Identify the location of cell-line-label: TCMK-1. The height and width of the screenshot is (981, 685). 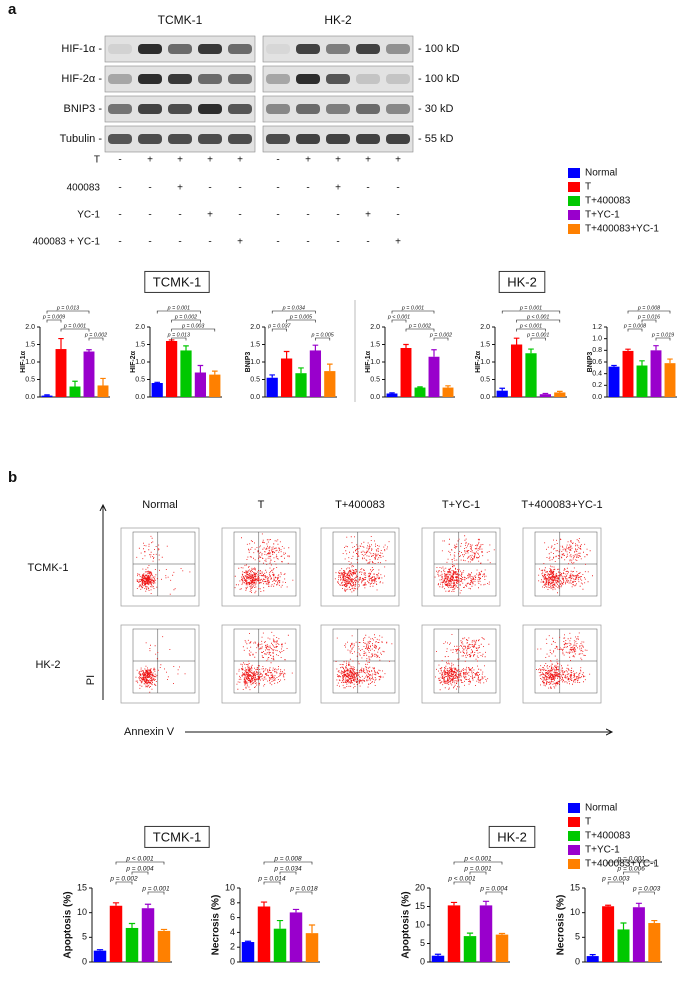
(180, 20).